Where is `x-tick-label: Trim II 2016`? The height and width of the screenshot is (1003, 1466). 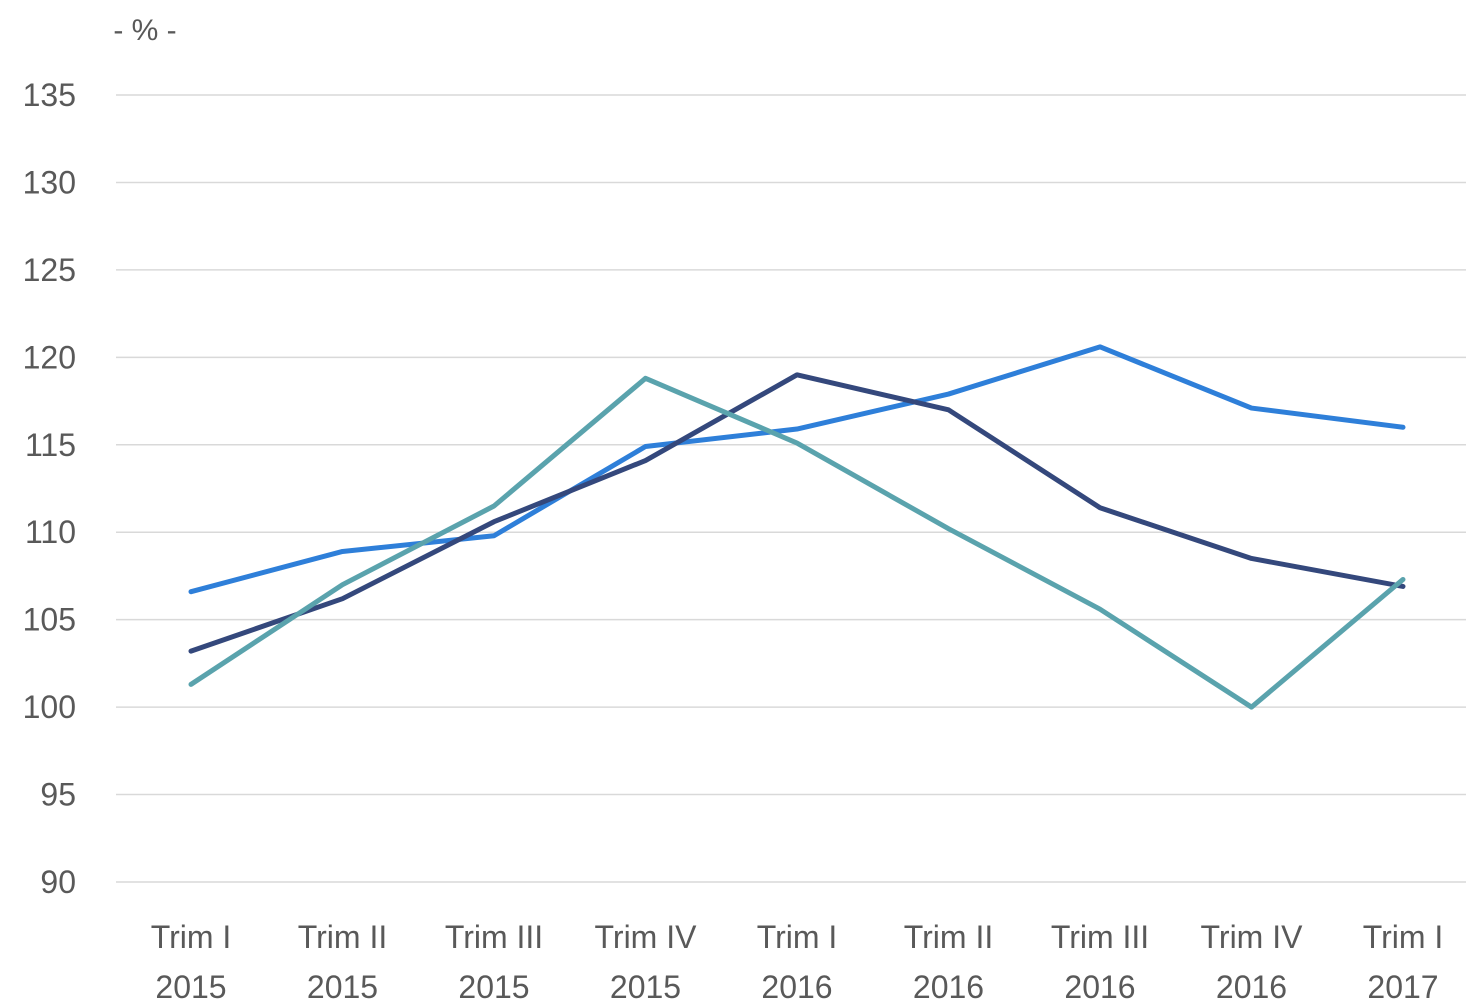
x-tick-label: Trim II 2016 is located at coordinates (948, 961).